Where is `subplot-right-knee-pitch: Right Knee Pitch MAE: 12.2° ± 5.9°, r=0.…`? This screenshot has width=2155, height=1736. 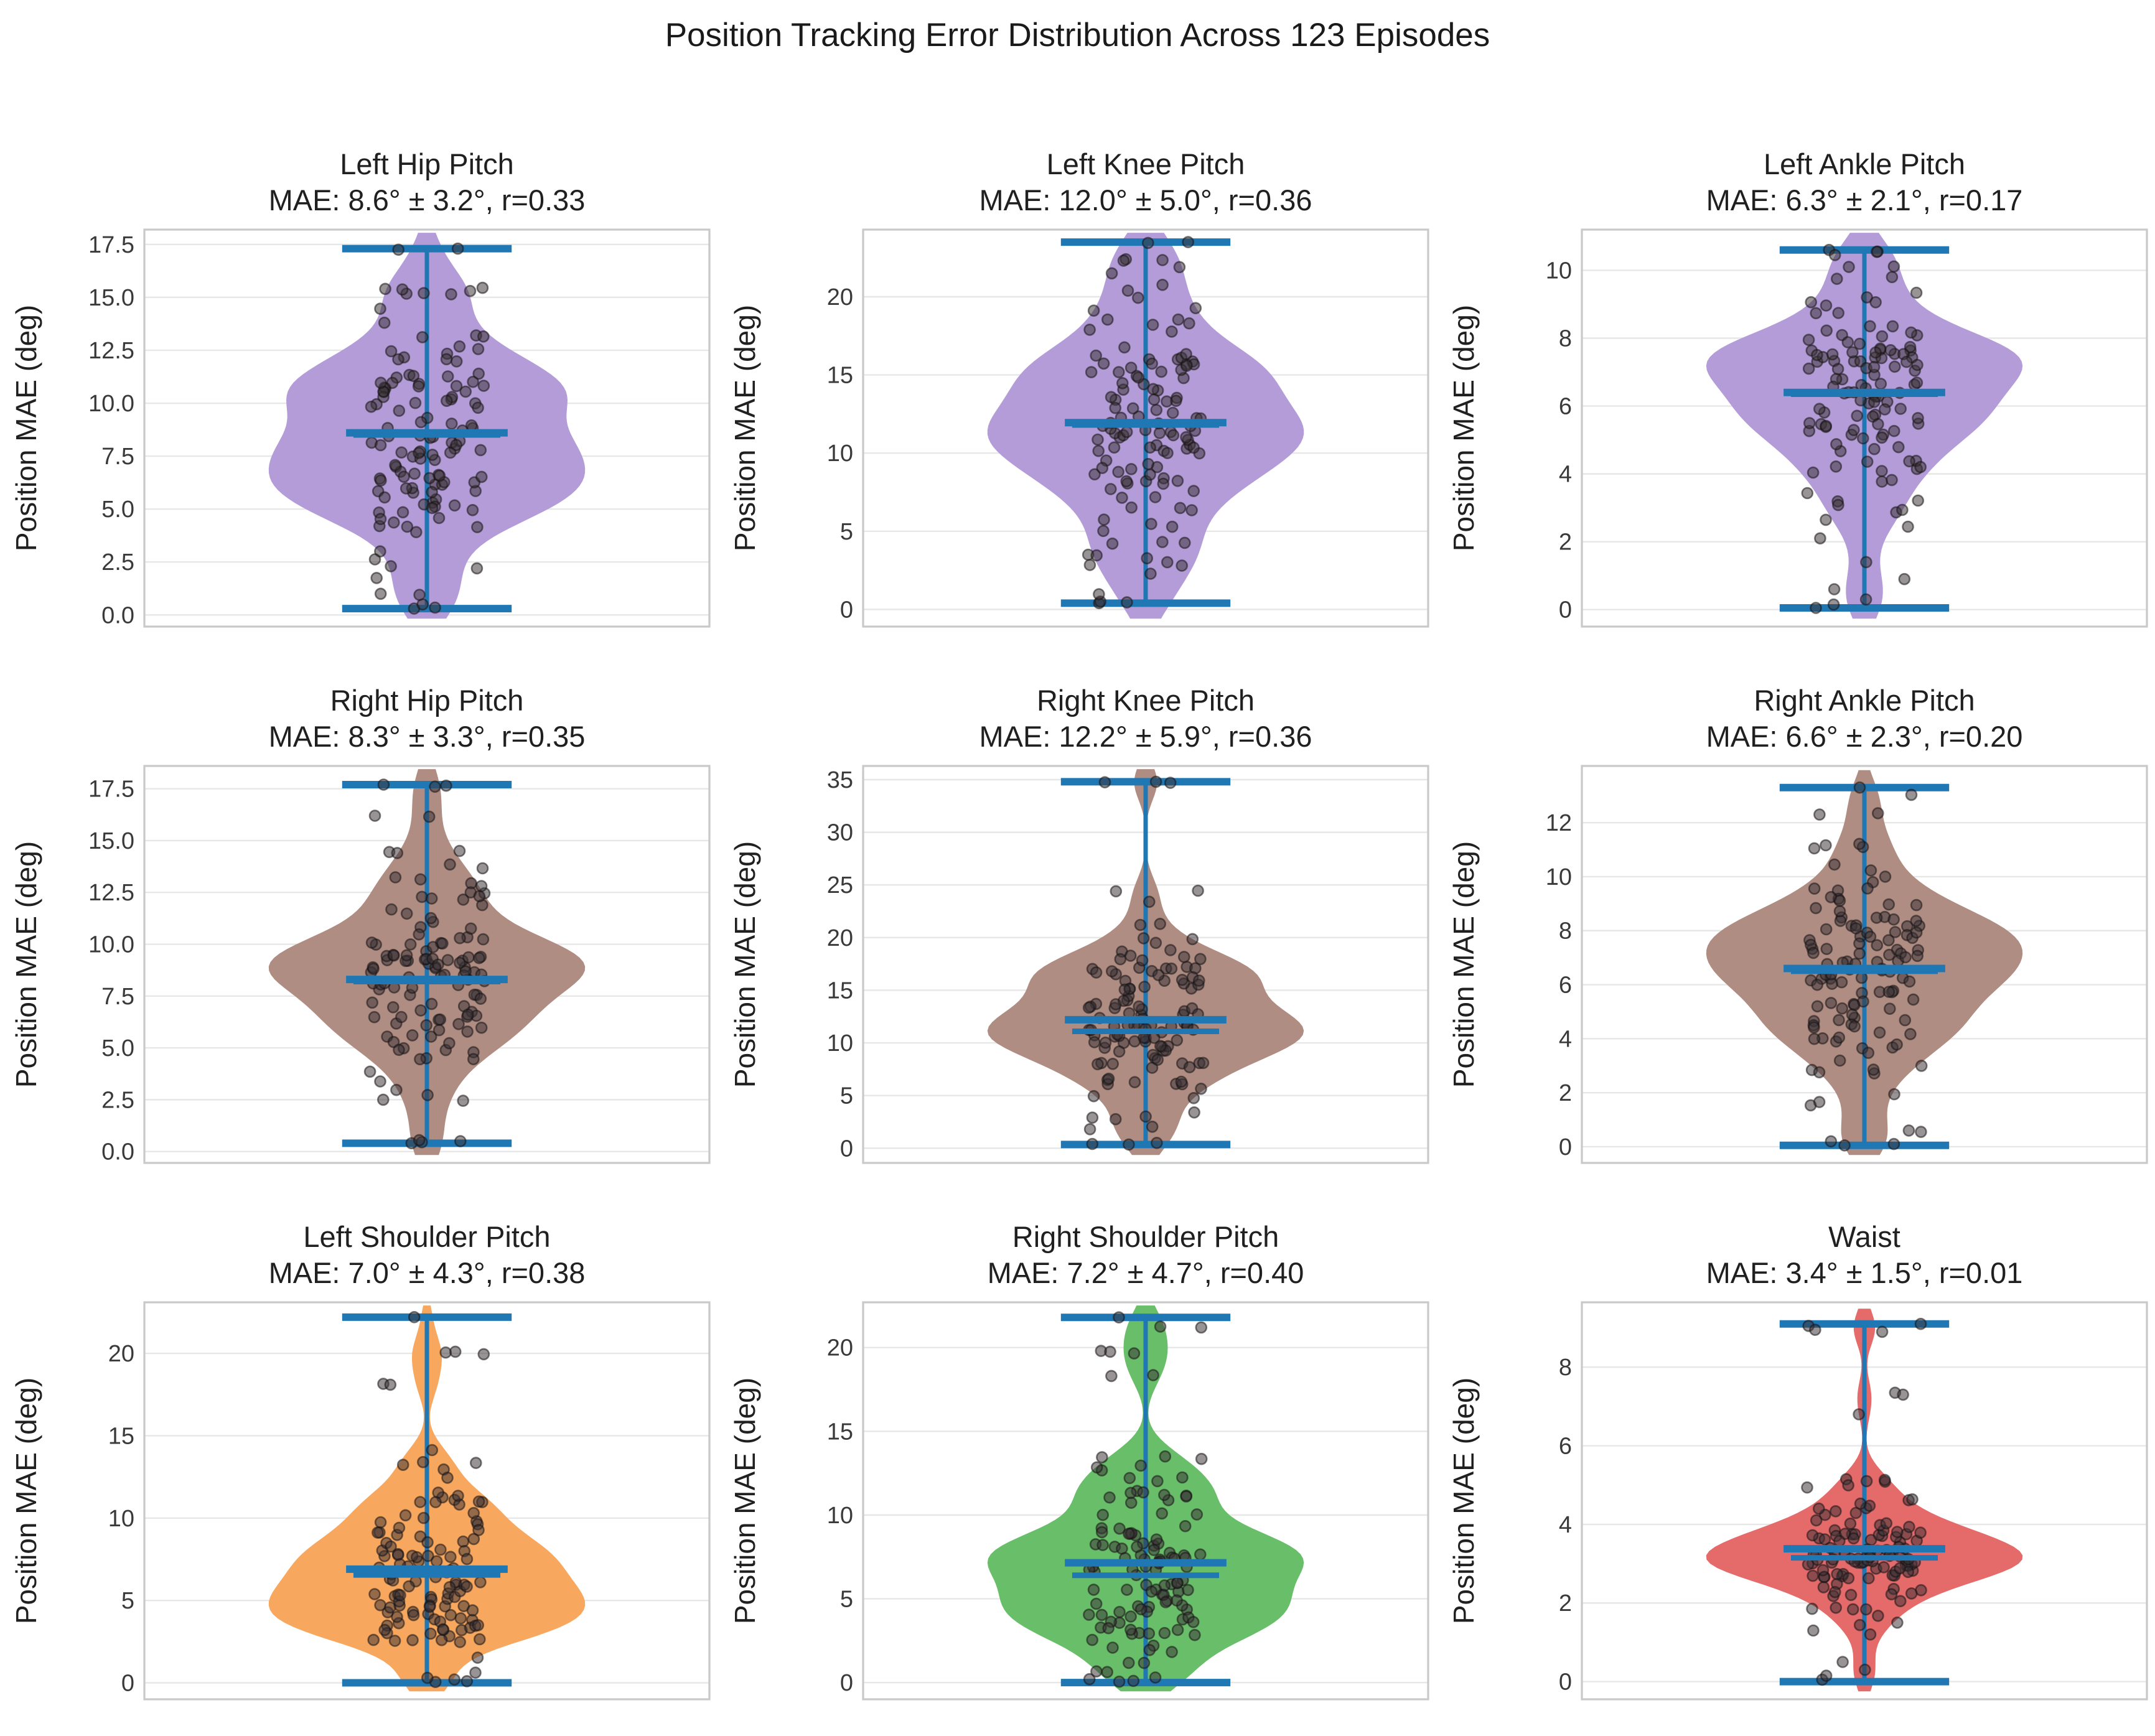 subplot-right-knee-pitch: Right Knee Pitch MAE: 12.2° ± 5.9°, r=0.… is located at coordinates (1078, 931).